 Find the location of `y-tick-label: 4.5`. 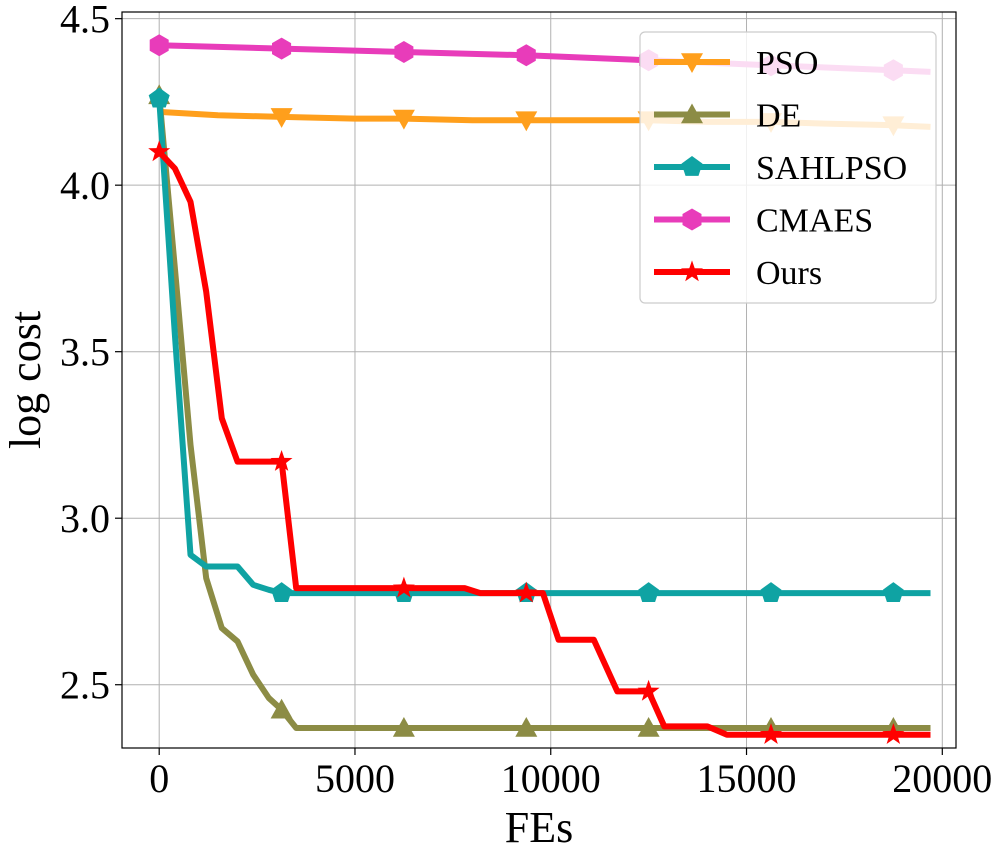

y-tick-label: 4.5 is located at coordinates (85, 21).